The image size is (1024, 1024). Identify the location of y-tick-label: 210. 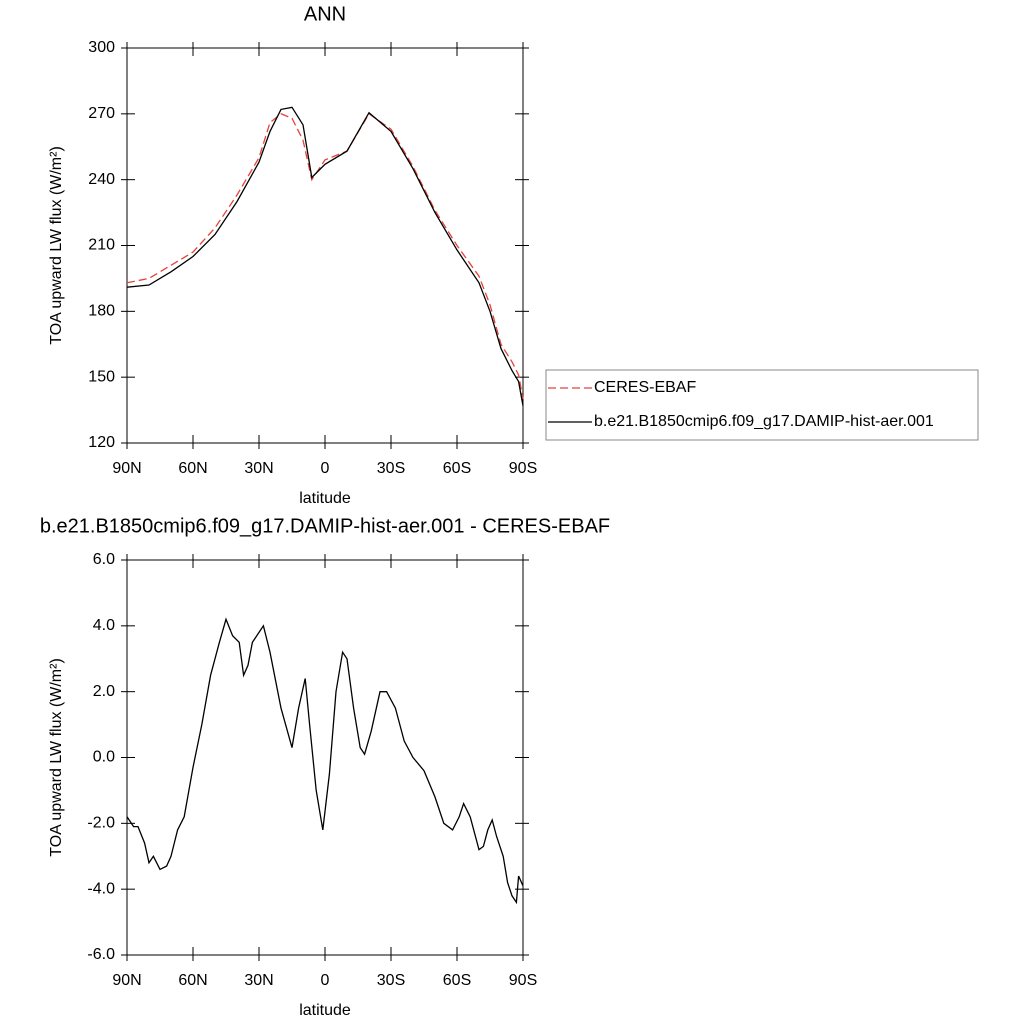
(101, 245).